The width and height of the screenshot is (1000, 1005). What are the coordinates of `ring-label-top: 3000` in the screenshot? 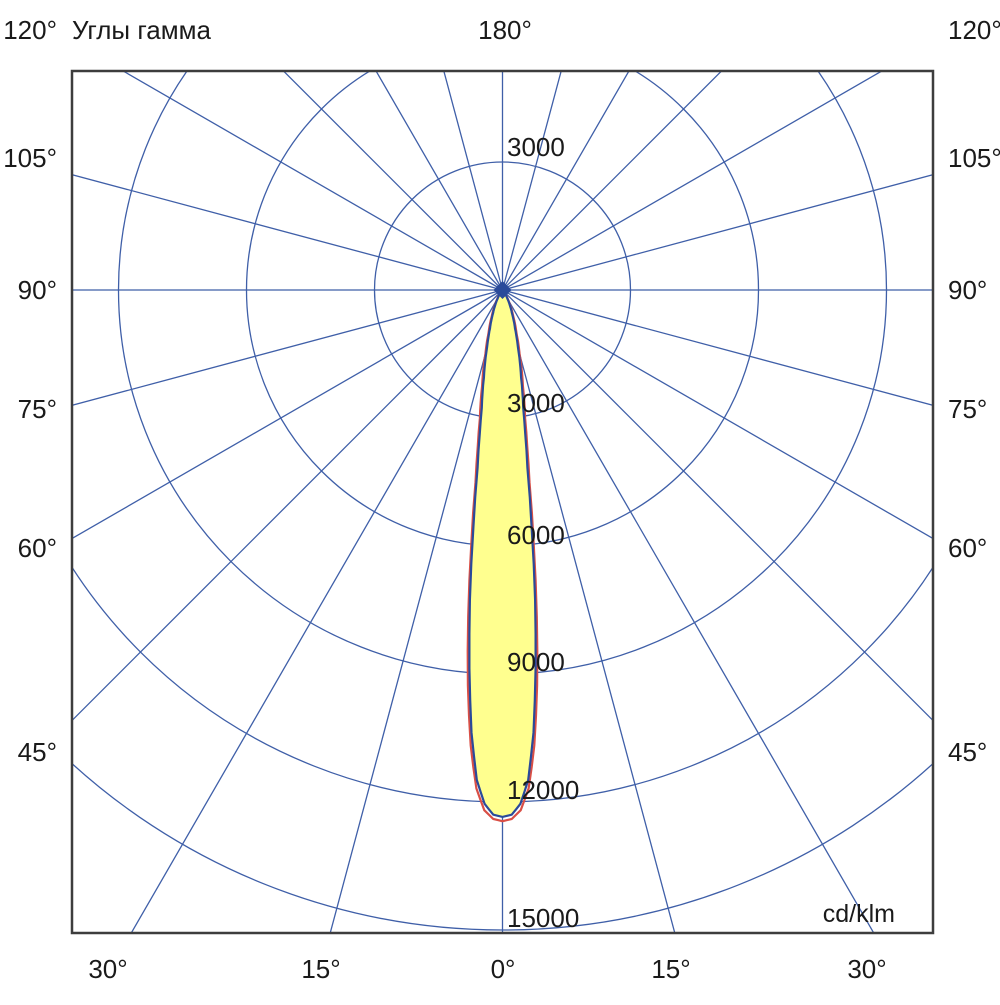 It's located at (536, 147).